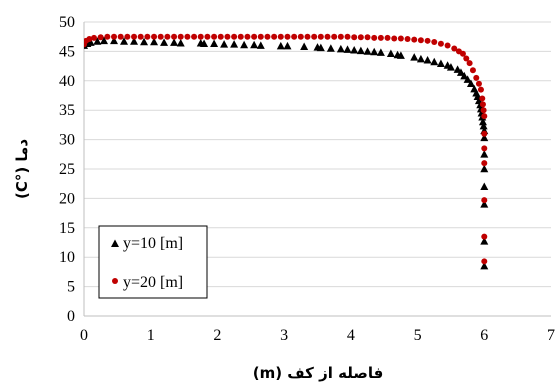  What do you see at coordinates (153, 243) in the screenshot?
I see `legend-label-y10: y=10 [m]` at bounding box center [153, 243].